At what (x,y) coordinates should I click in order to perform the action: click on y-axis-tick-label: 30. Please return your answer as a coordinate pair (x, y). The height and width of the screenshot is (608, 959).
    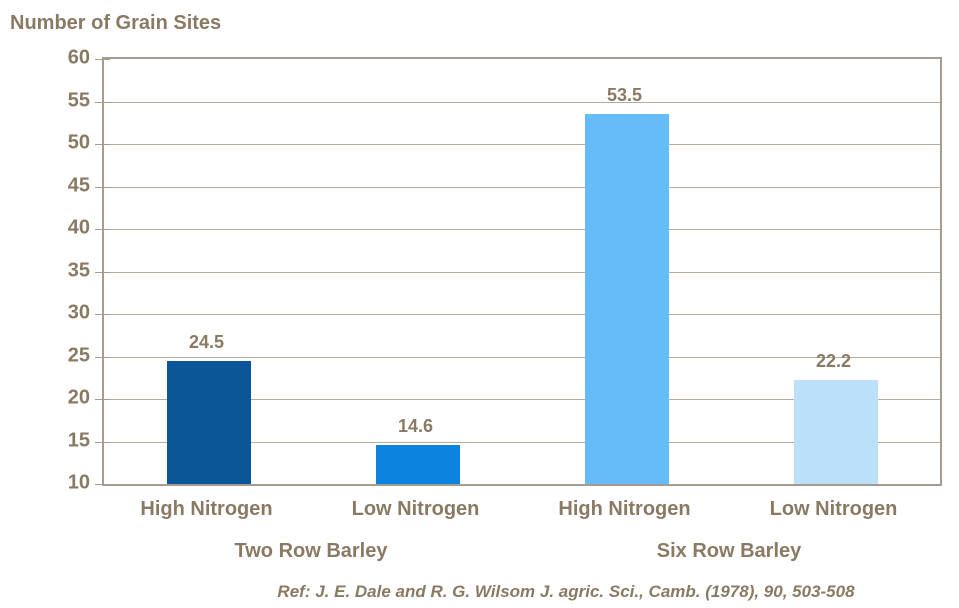
    Looking at the image, I should click on (78, 312).